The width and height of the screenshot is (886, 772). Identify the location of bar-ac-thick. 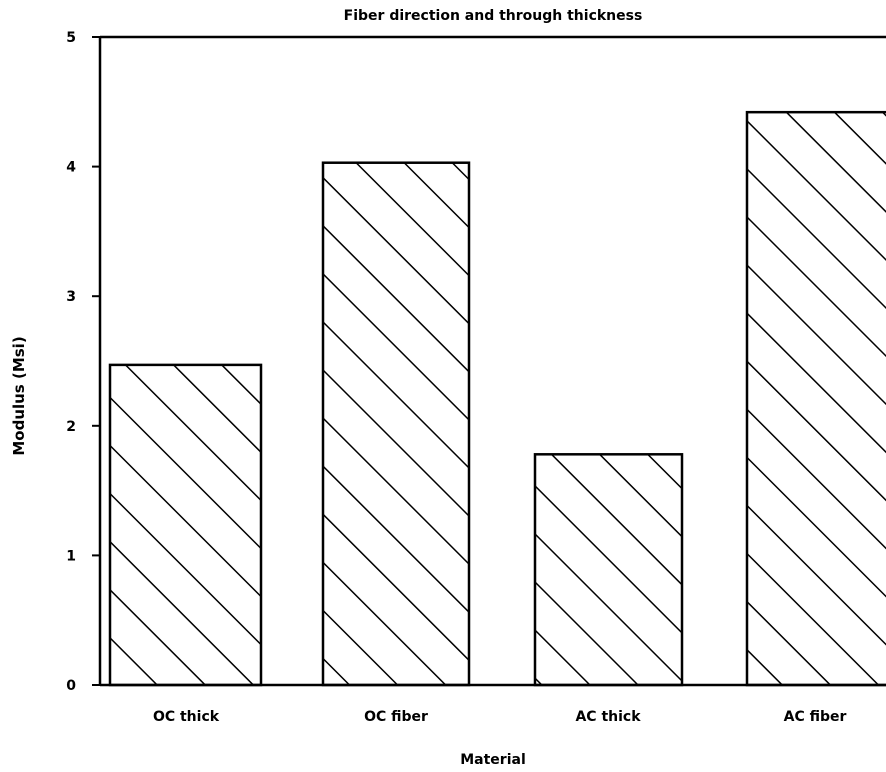
(608, 570).